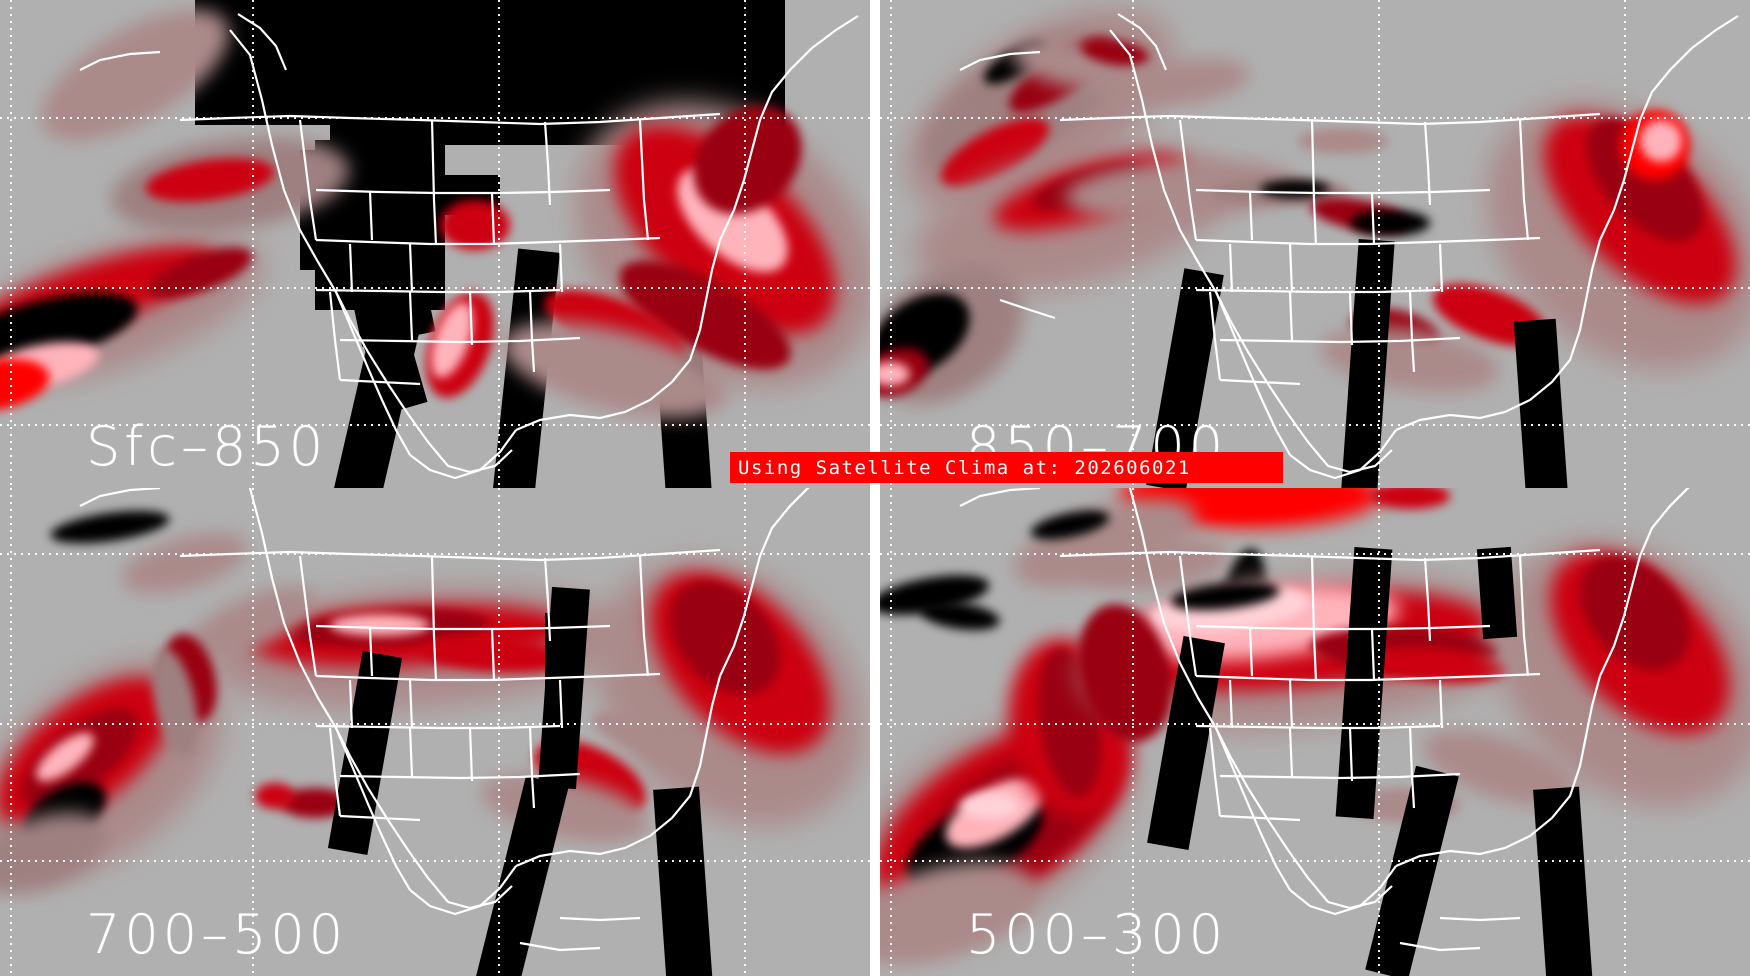 This screenshot has height=976, width=1750. Describe the element at coordinates (964, 467) in the screenshot. I see `status-banner-text: Using Satellite Clima at: 202606021` at that location.